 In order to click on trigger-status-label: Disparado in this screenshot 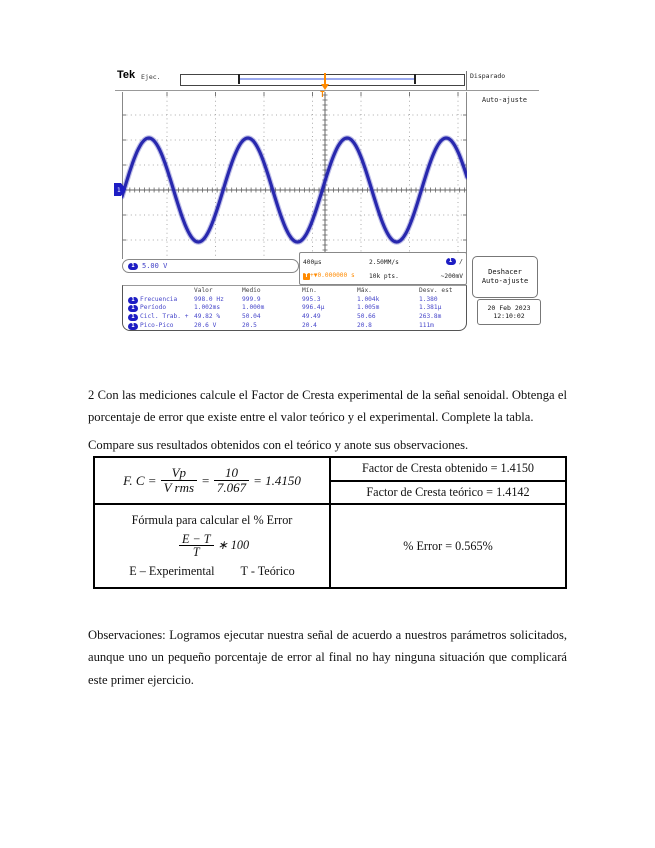, I will do `click(488, 76)`.